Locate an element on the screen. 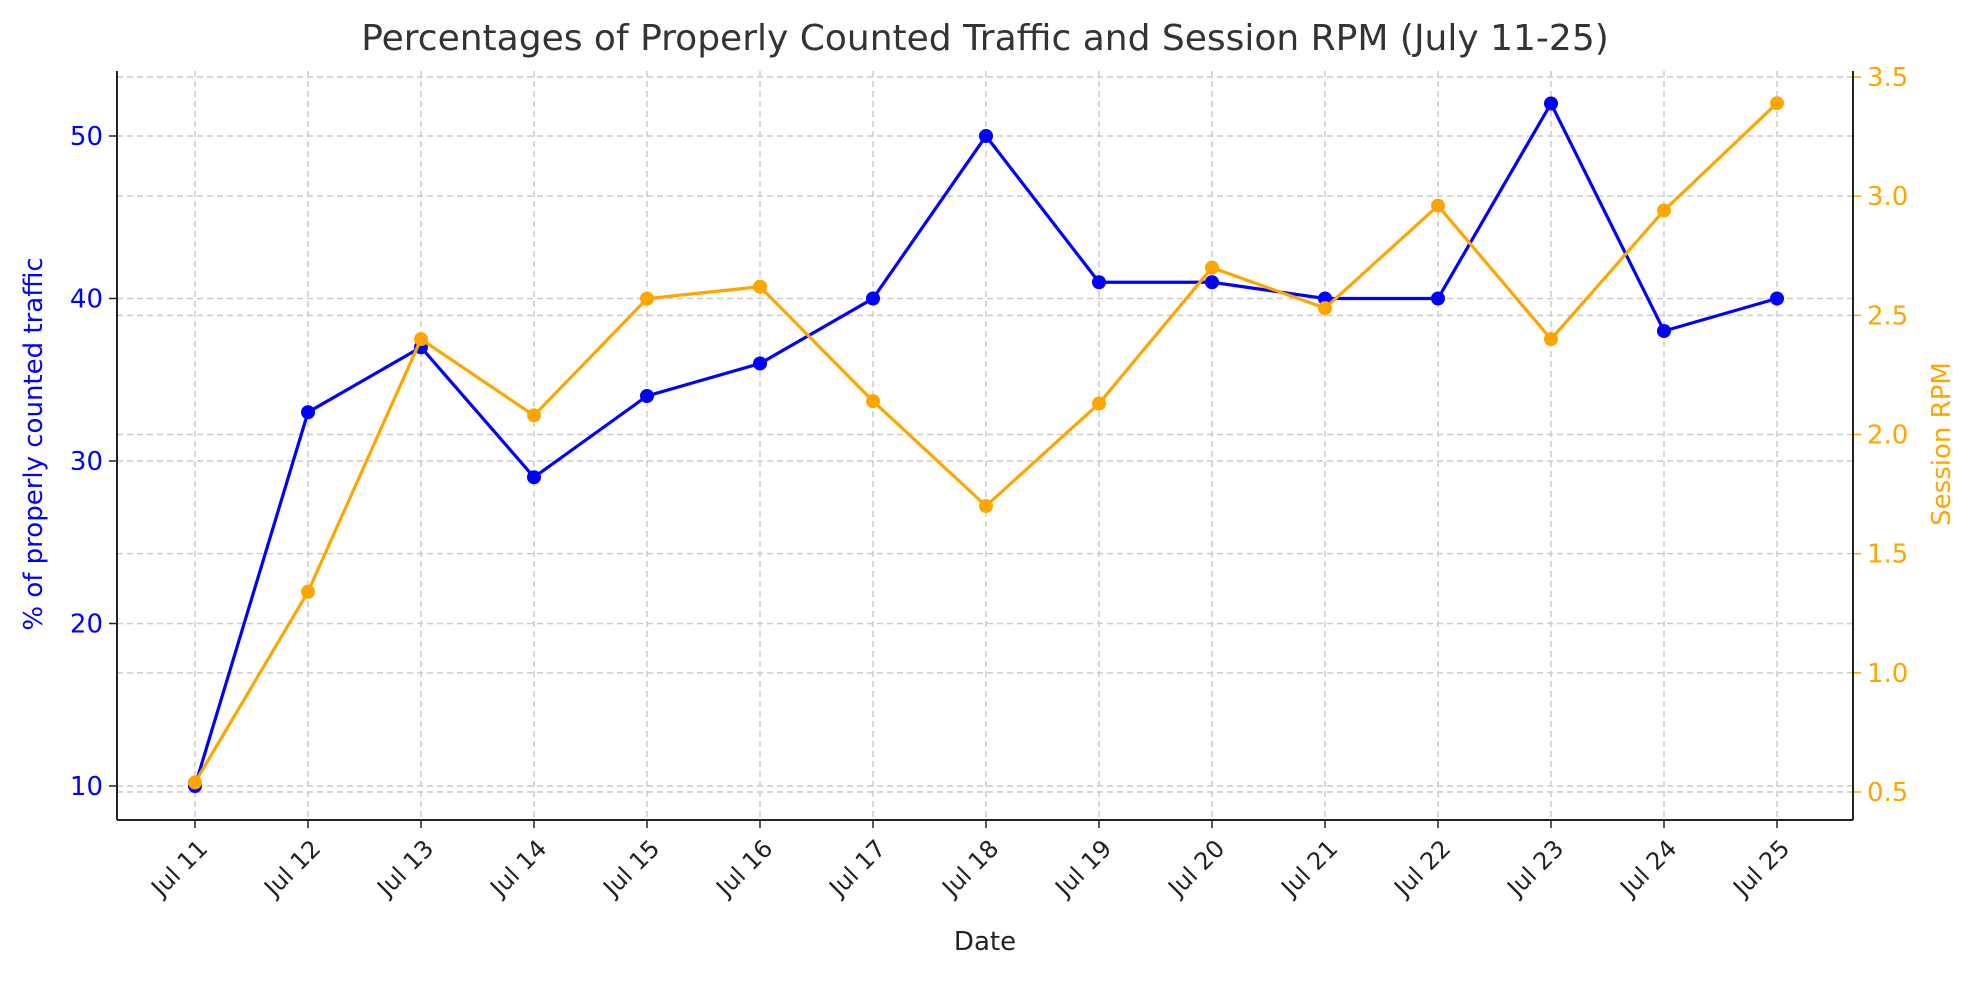 This screenshot has width=1979, height=983. y-tick-label: 10 is located at coordinates (86, 787).